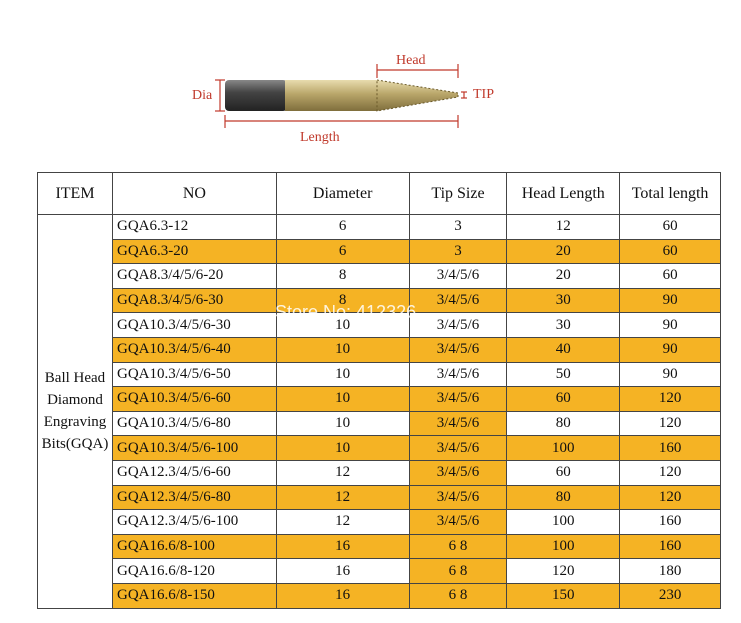  I want to click on table-row: GQA10.3/4/5/6-100 10 3/4/5/6 100 160, so click(379, 448).